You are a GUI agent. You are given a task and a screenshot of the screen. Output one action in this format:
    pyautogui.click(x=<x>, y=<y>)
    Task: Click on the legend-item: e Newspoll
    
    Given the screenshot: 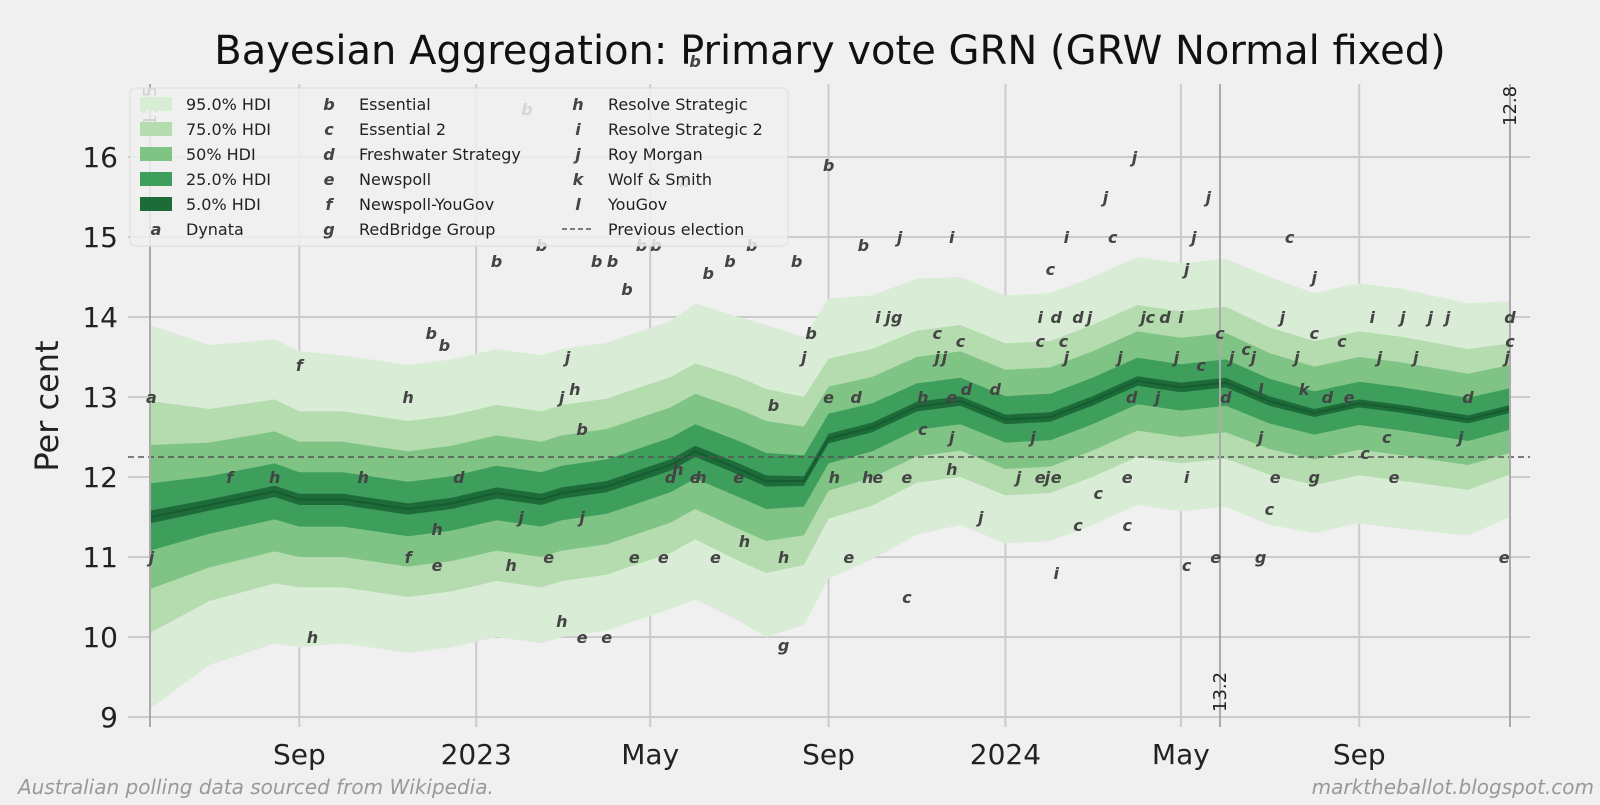 What is the action you would take?
    pyautogui.click(x=378, y=179)
    